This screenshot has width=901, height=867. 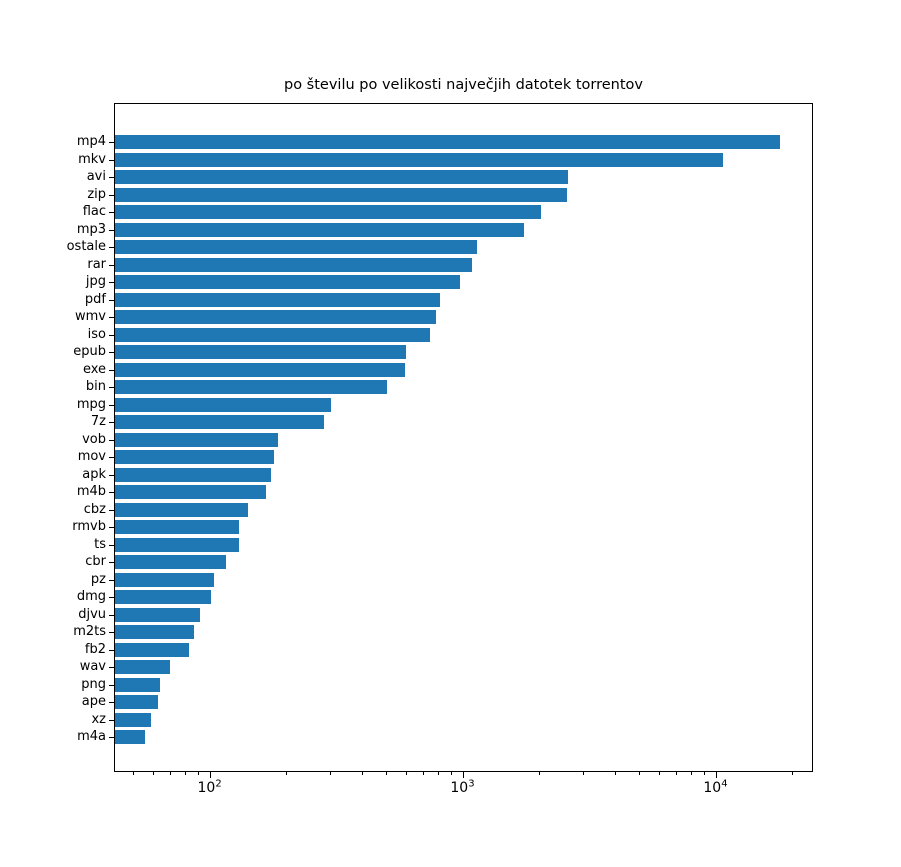 What do you see at coordinates (98, 421) in the screenshot?
I see `y-tick-label-7z: 7z` at bounding box center [98, 421].